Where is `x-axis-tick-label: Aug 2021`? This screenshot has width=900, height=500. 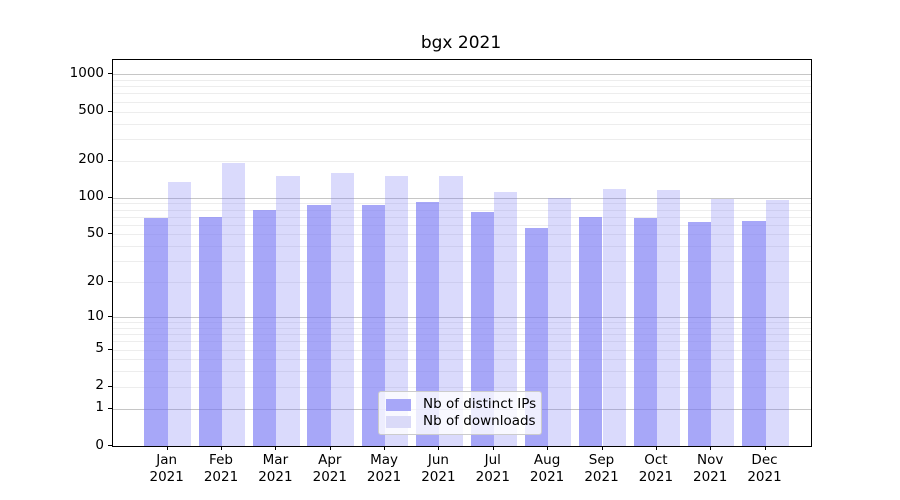
x-axis-tick-label: Aug 2021 is located at coordinates (547, 468).